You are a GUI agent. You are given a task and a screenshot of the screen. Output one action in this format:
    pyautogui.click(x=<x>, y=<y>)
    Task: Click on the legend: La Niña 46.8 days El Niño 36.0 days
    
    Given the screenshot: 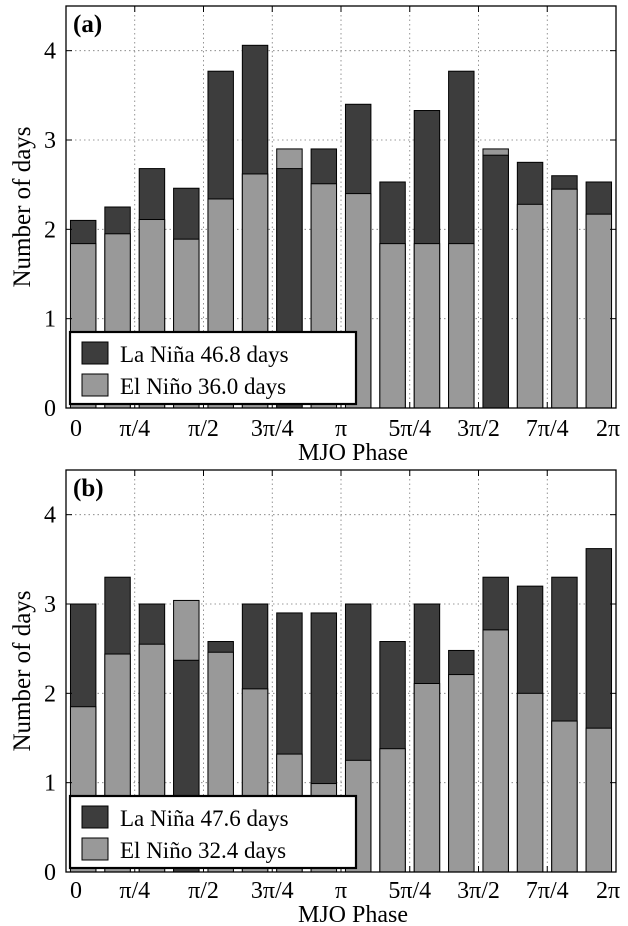 What is the action you would take?
    pyautogui.click(x=213, y=368)
    